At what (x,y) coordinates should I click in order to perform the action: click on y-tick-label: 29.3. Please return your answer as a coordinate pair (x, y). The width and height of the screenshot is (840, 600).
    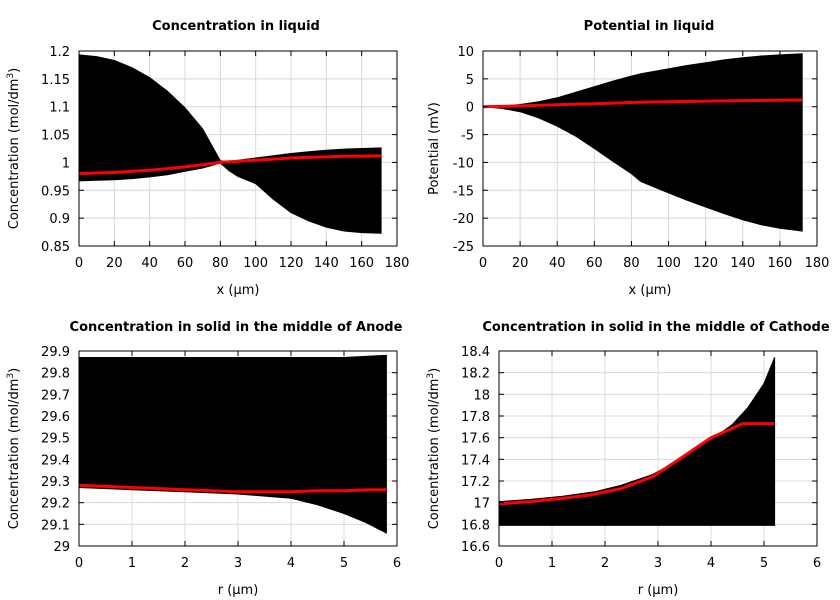
    Looking at the image, I should click on (55, 482).